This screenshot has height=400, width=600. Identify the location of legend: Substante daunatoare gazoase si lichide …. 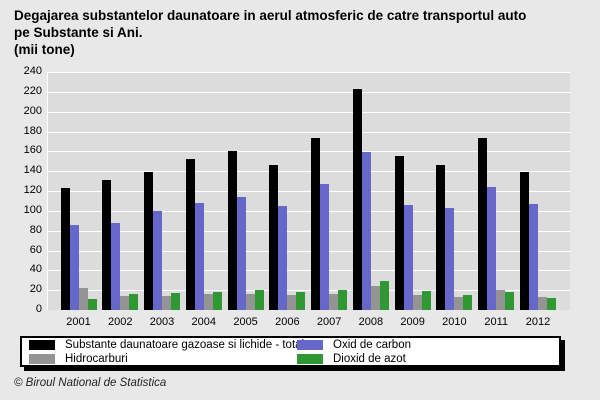
(290, 351).